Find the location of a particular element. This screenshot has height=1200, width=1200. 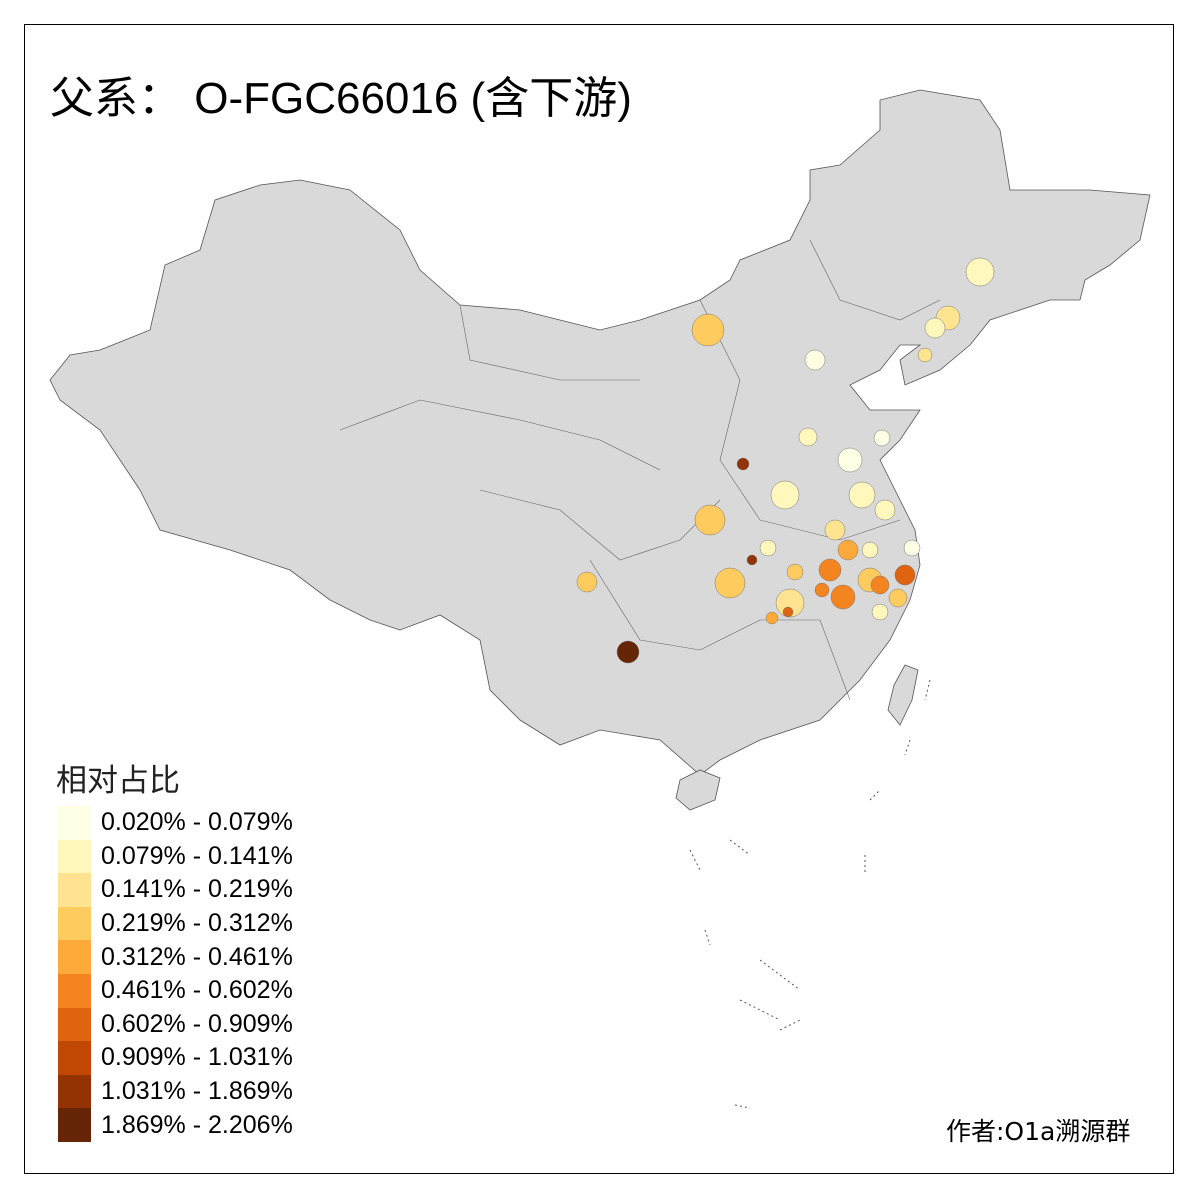

legend-item: 0.219% - 0.312% is located at coordinates (175, 923).